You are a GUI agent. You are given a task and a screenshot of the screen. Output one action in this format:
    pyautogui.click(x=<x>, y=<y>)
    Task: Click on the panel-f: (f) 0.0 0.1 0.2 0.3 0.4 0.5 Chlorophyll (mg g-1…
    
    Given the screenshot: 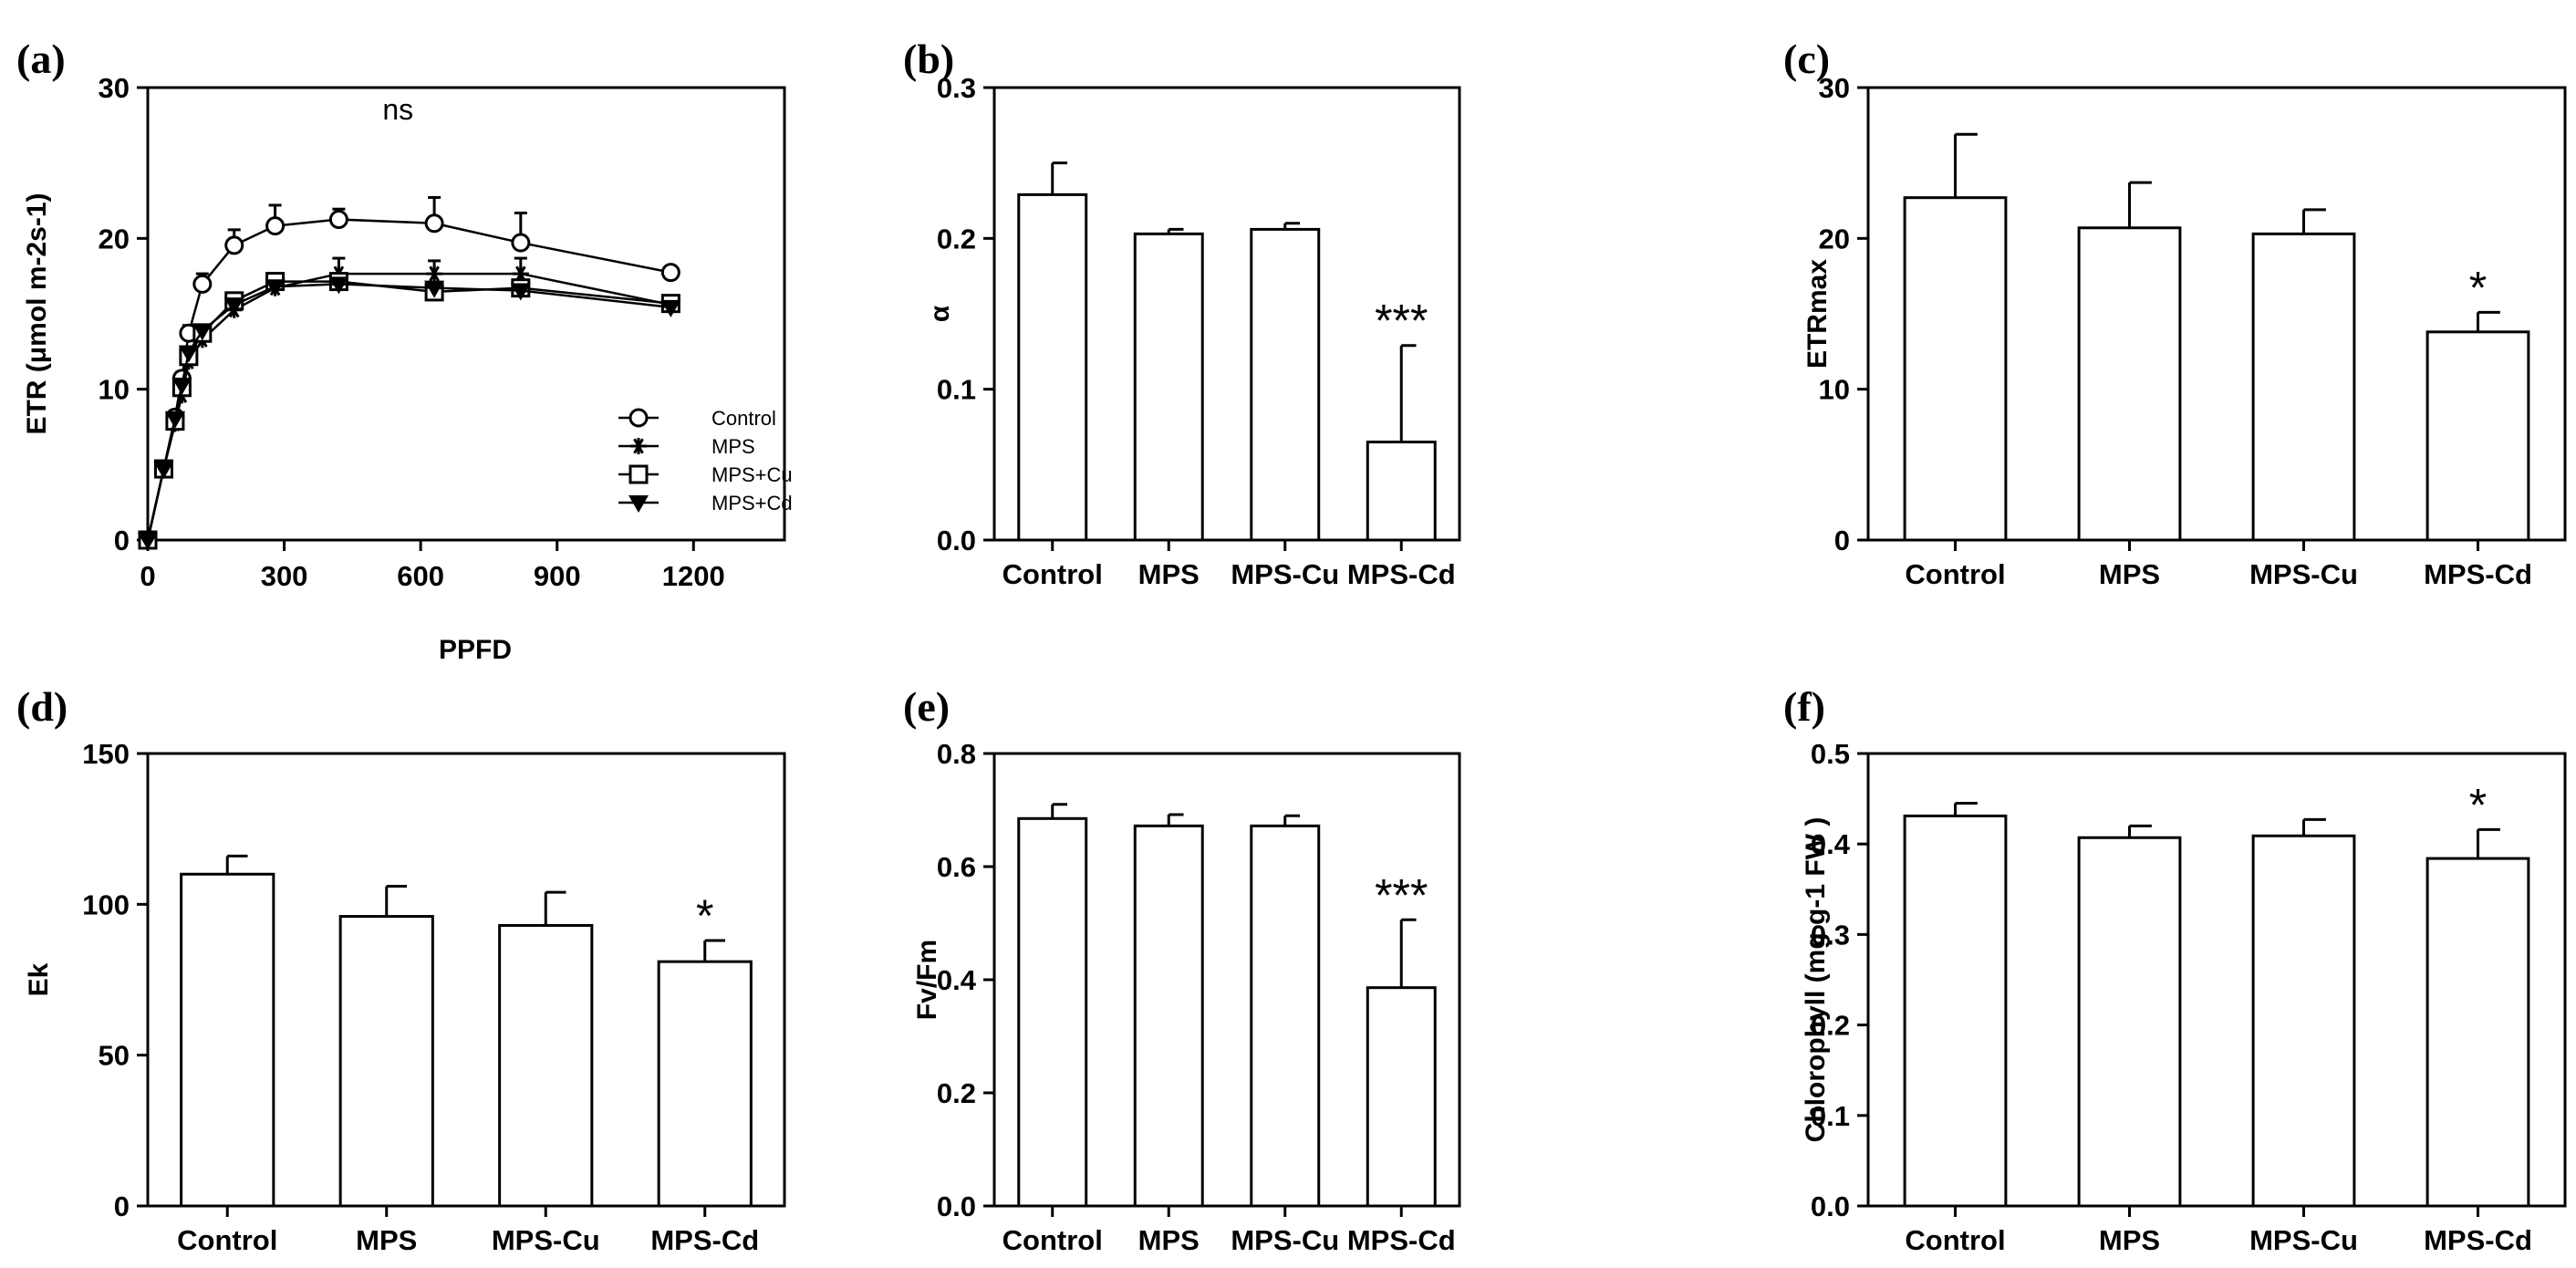 What is the action you would take?
    pyautogui.click(x=2175, y=970)
    